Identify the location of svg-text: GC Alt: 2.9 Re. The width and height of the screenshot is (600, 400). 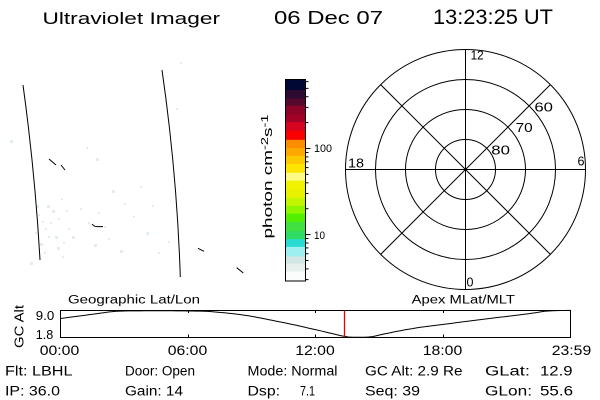
(414, 371).